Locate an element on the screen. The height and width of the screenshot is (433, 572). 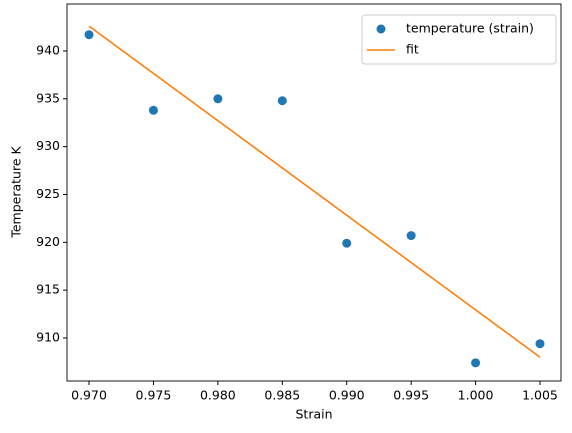
x-tick-label: 0.995 is located at coordinates (411, 395).